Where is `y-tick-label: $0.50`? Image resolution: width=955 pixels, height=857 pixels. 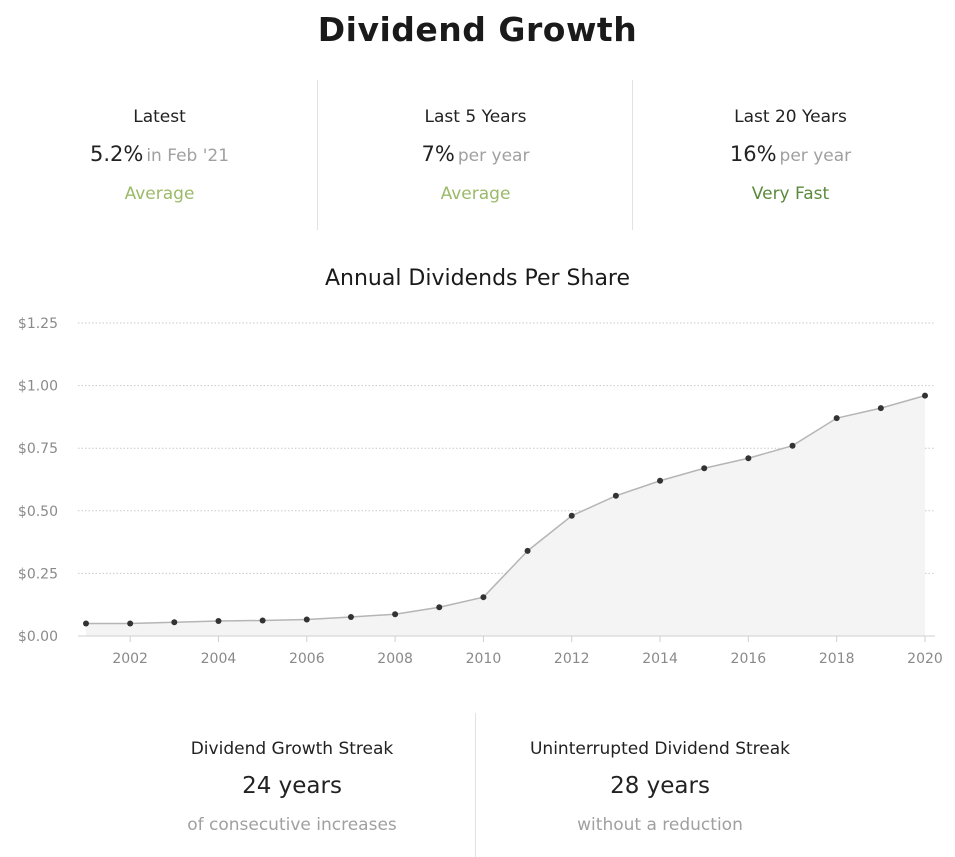 y-tick-label: $0.50 is located at coordinates (38, 512).